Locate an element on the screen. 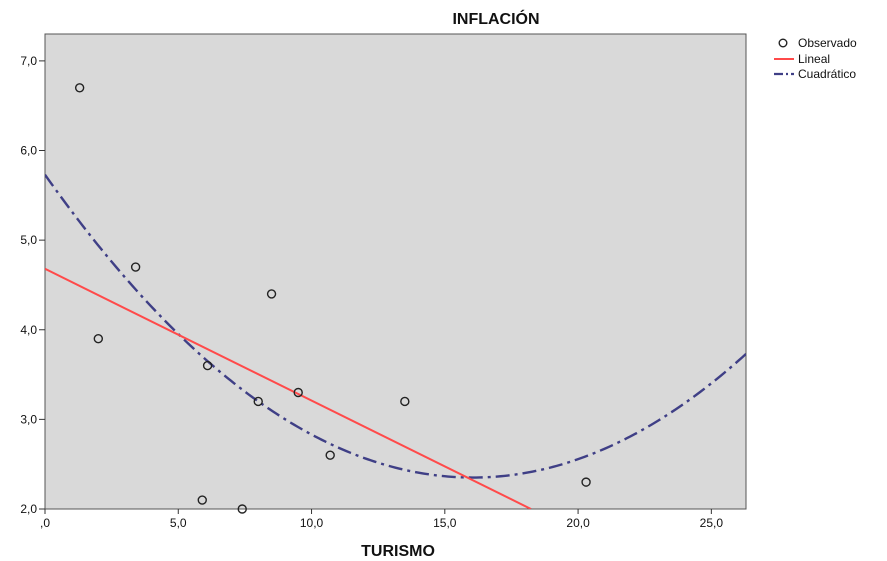 The height and width of the screenshot is (561, 887). x-tick-label: 25,0 is located at coordinates (712, 523).